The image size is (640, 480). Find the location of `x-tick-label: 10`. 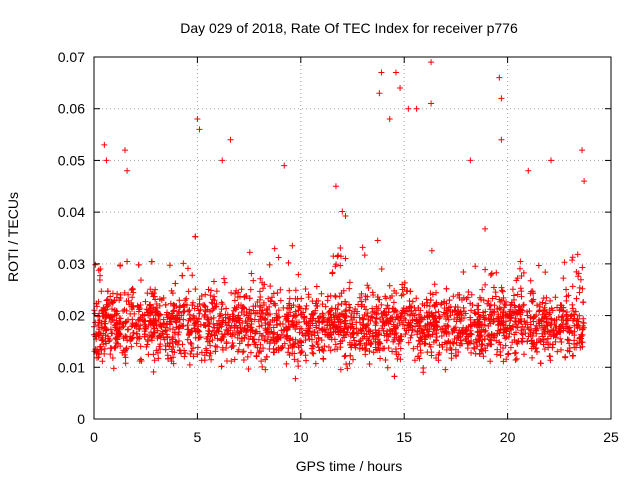

x-tick-label: 10 is located at coordinates (301, 437).